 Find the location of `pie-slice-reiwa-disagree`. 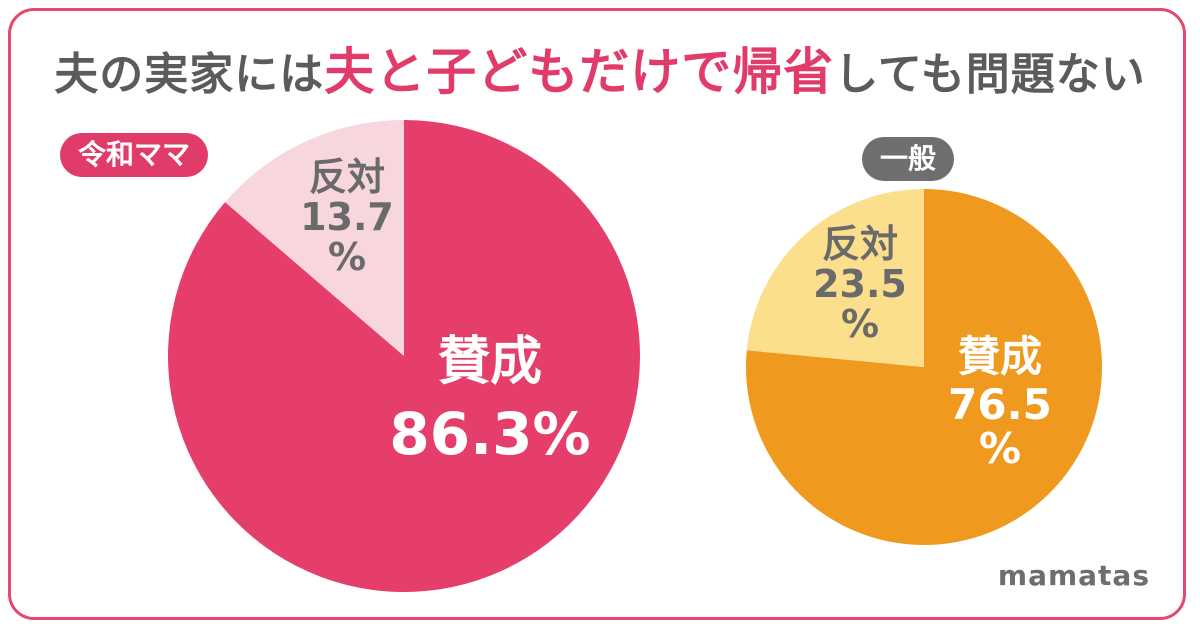

pie-slice-reiwa-disagree is located at coordinates (314, 238).